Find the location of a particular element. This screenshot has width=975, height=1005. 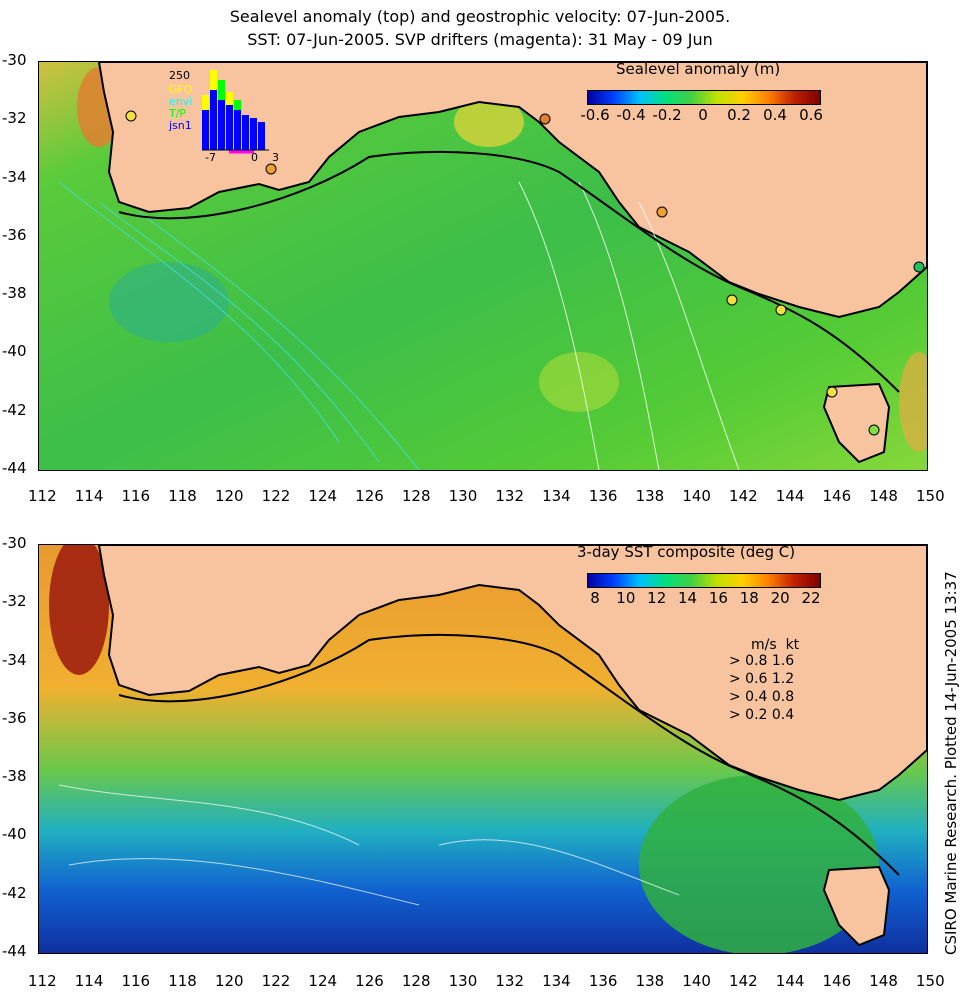

colorbar-tick-label: -0.2 is located at coordinates (667, 115).